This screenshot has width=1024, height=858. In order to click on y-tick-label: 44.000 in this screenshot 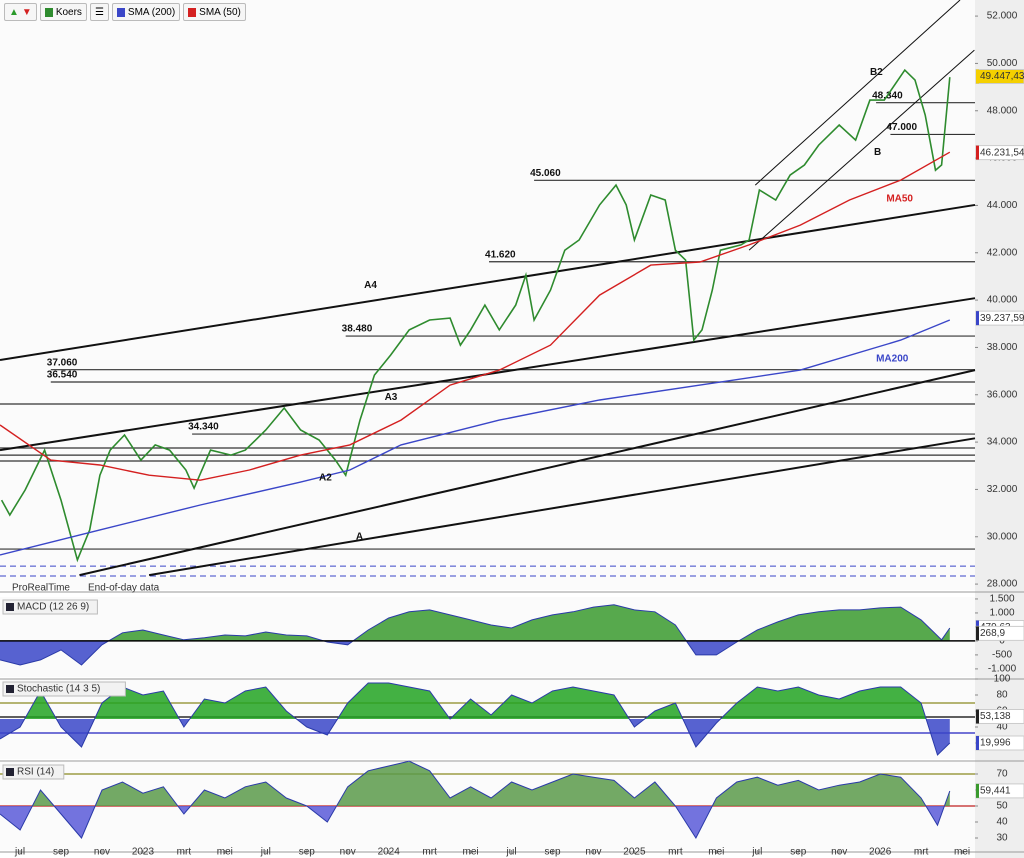, I will do `click(1002, 205)`.